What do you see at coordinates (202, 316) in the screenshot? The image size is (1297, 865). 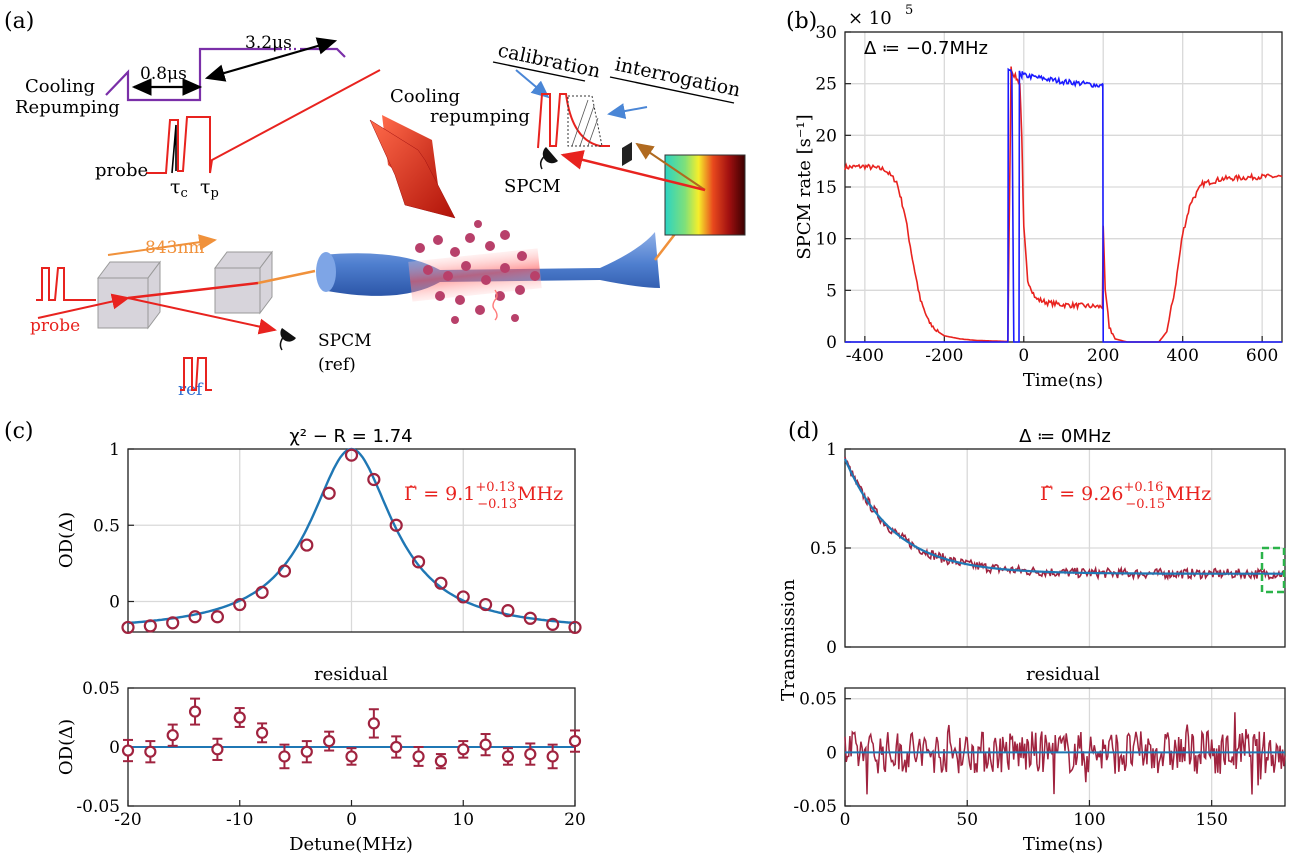 I see `ref-beam` at bounding box center [202, 316].